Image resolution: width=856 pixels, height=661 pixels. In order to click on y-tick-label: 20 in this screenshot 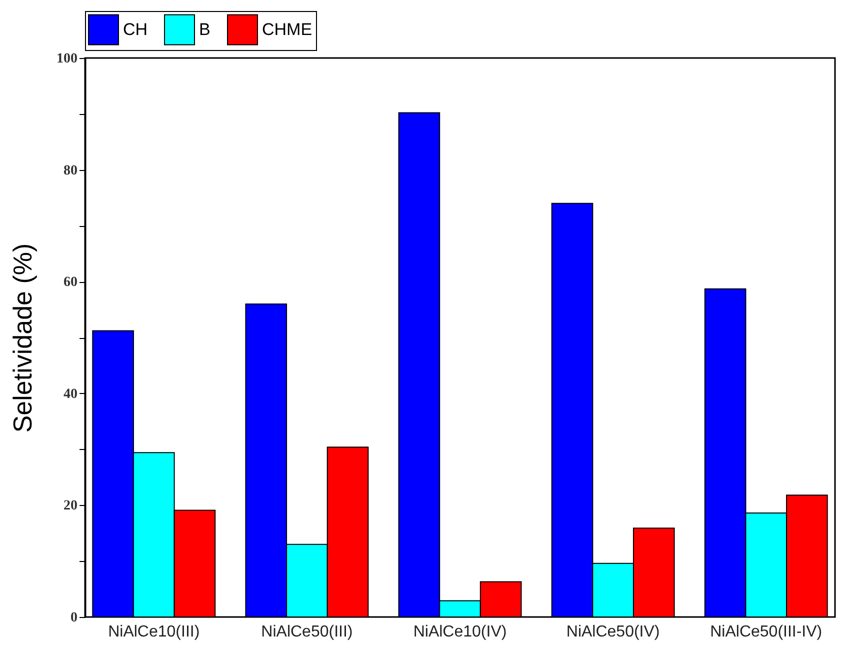, I will do `click(71, 506)`.